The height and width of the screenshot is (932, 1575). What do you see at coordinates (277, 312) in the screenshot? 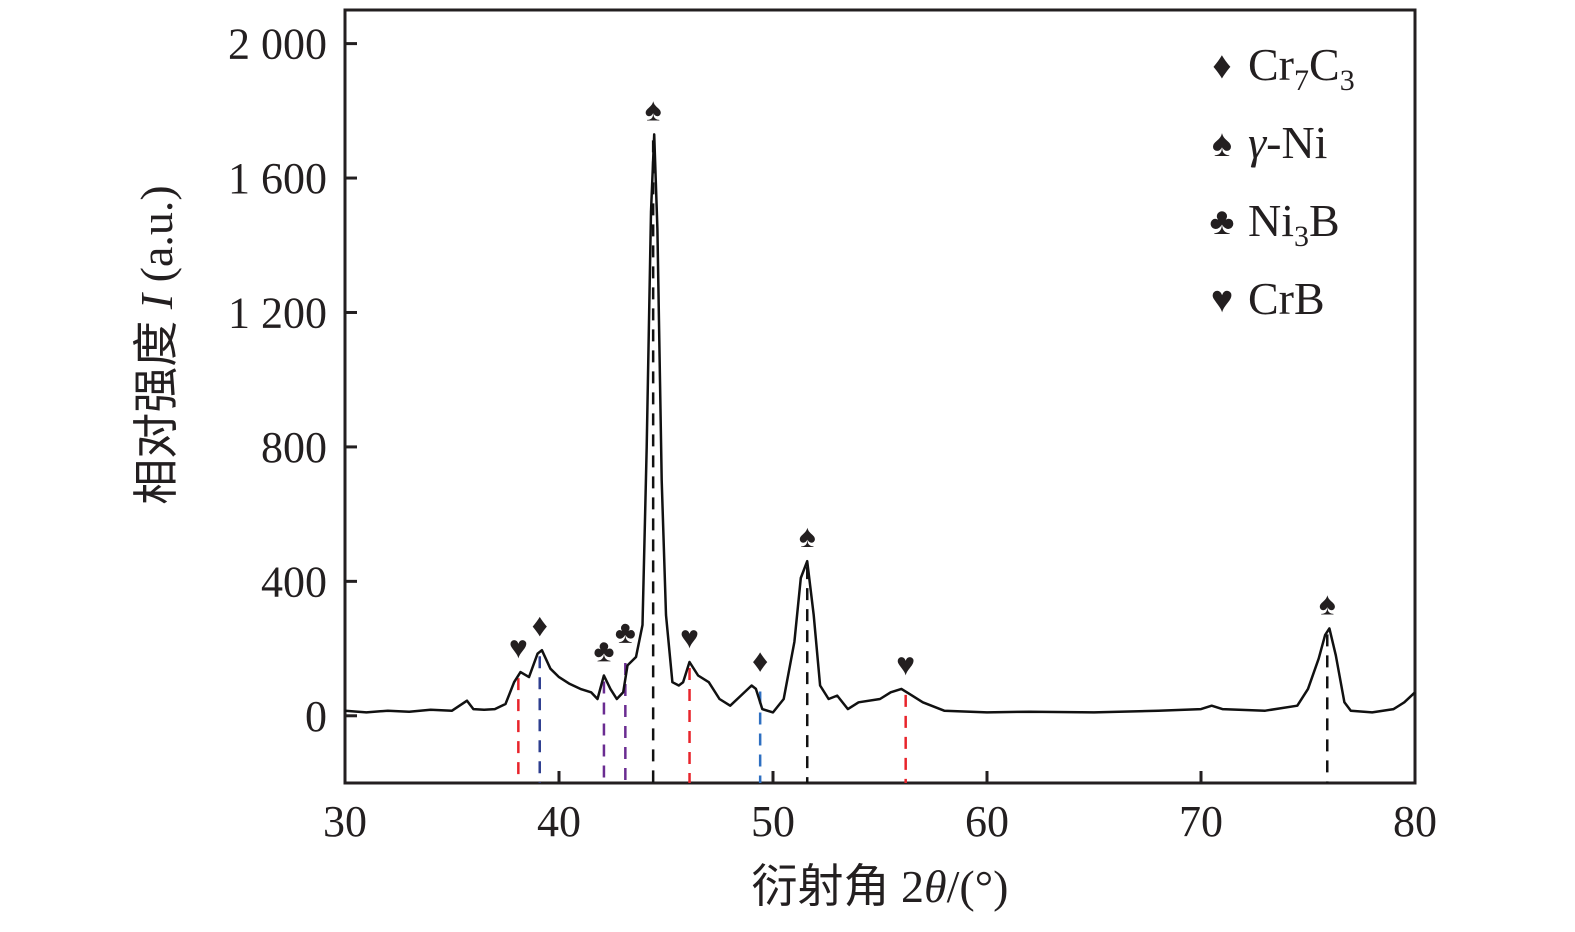
I see `y-tick-label: 1 200` at bounding box center [277, 312].